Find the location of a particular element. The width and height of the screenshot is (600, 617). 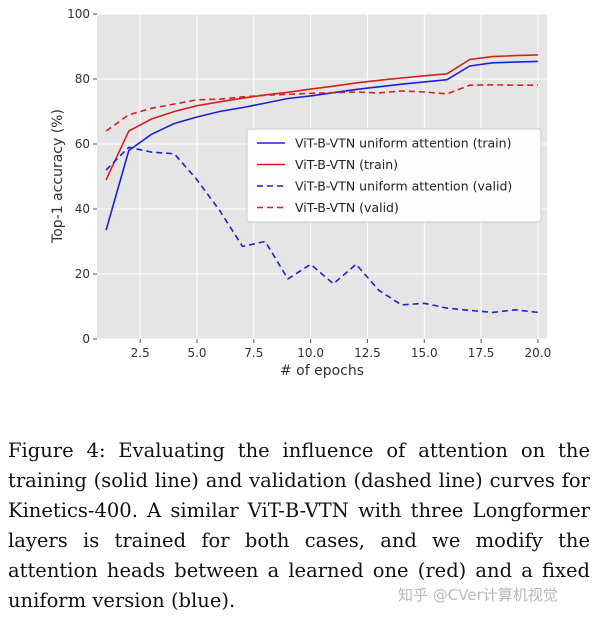

legend-box is located at coordinates (394, 175).